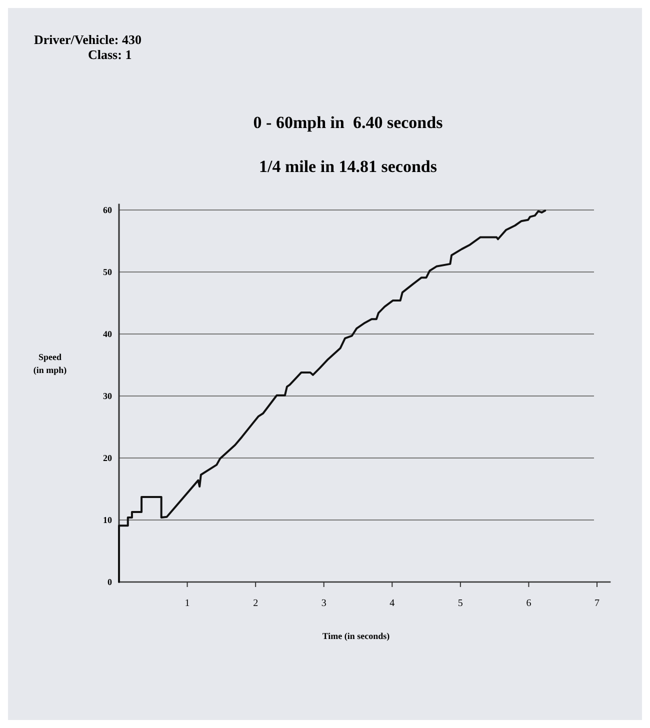 Image resolution: width=650 pixels, height=728 pixels. Describe the element at coordinates (187, 603) in the screenshot. I see `x-tick-label: 1` at that location.